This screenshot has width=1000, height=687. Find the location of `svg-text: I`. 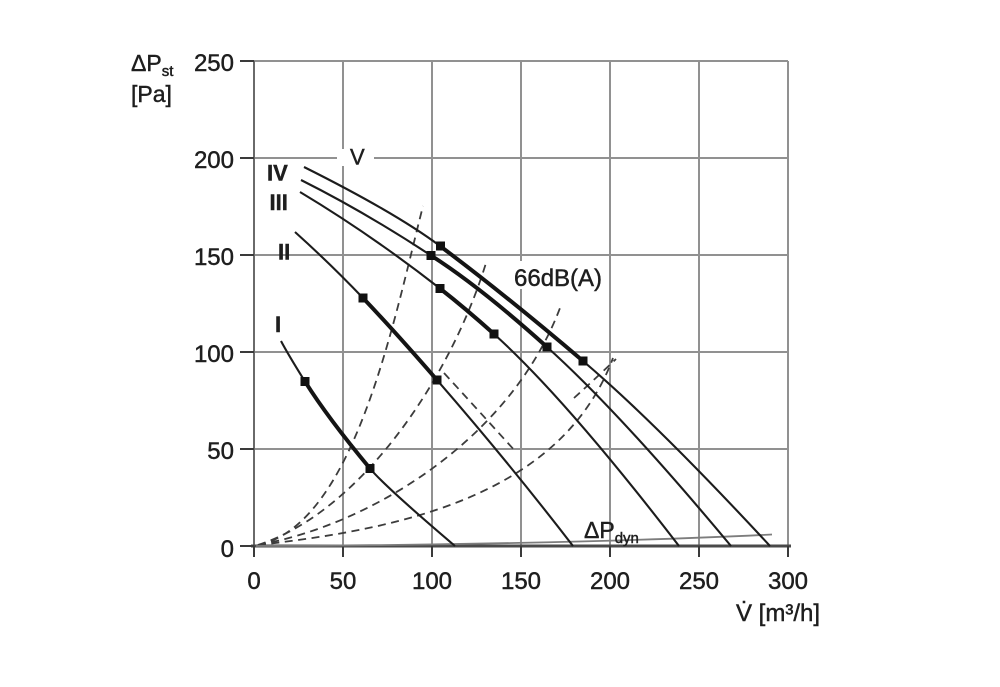

svg-text: I is located at coordinates (278, 324).